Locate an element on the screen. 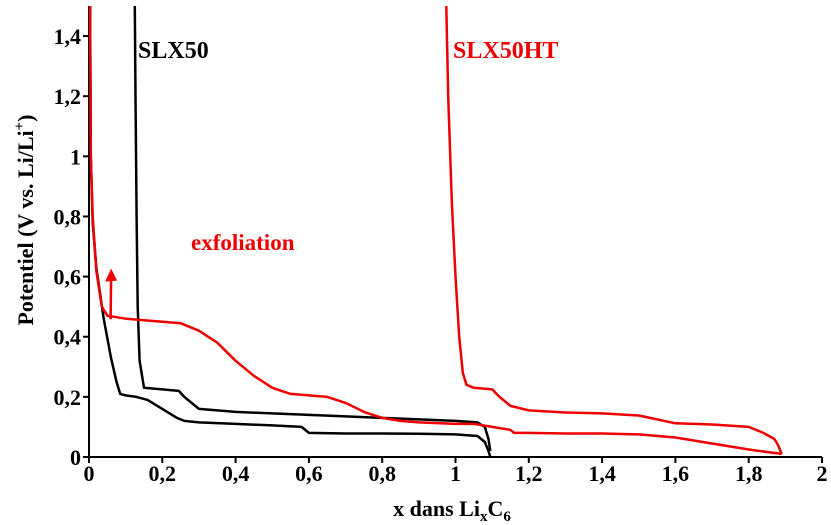  annotation-arrow is located at coordinates (111, 294).